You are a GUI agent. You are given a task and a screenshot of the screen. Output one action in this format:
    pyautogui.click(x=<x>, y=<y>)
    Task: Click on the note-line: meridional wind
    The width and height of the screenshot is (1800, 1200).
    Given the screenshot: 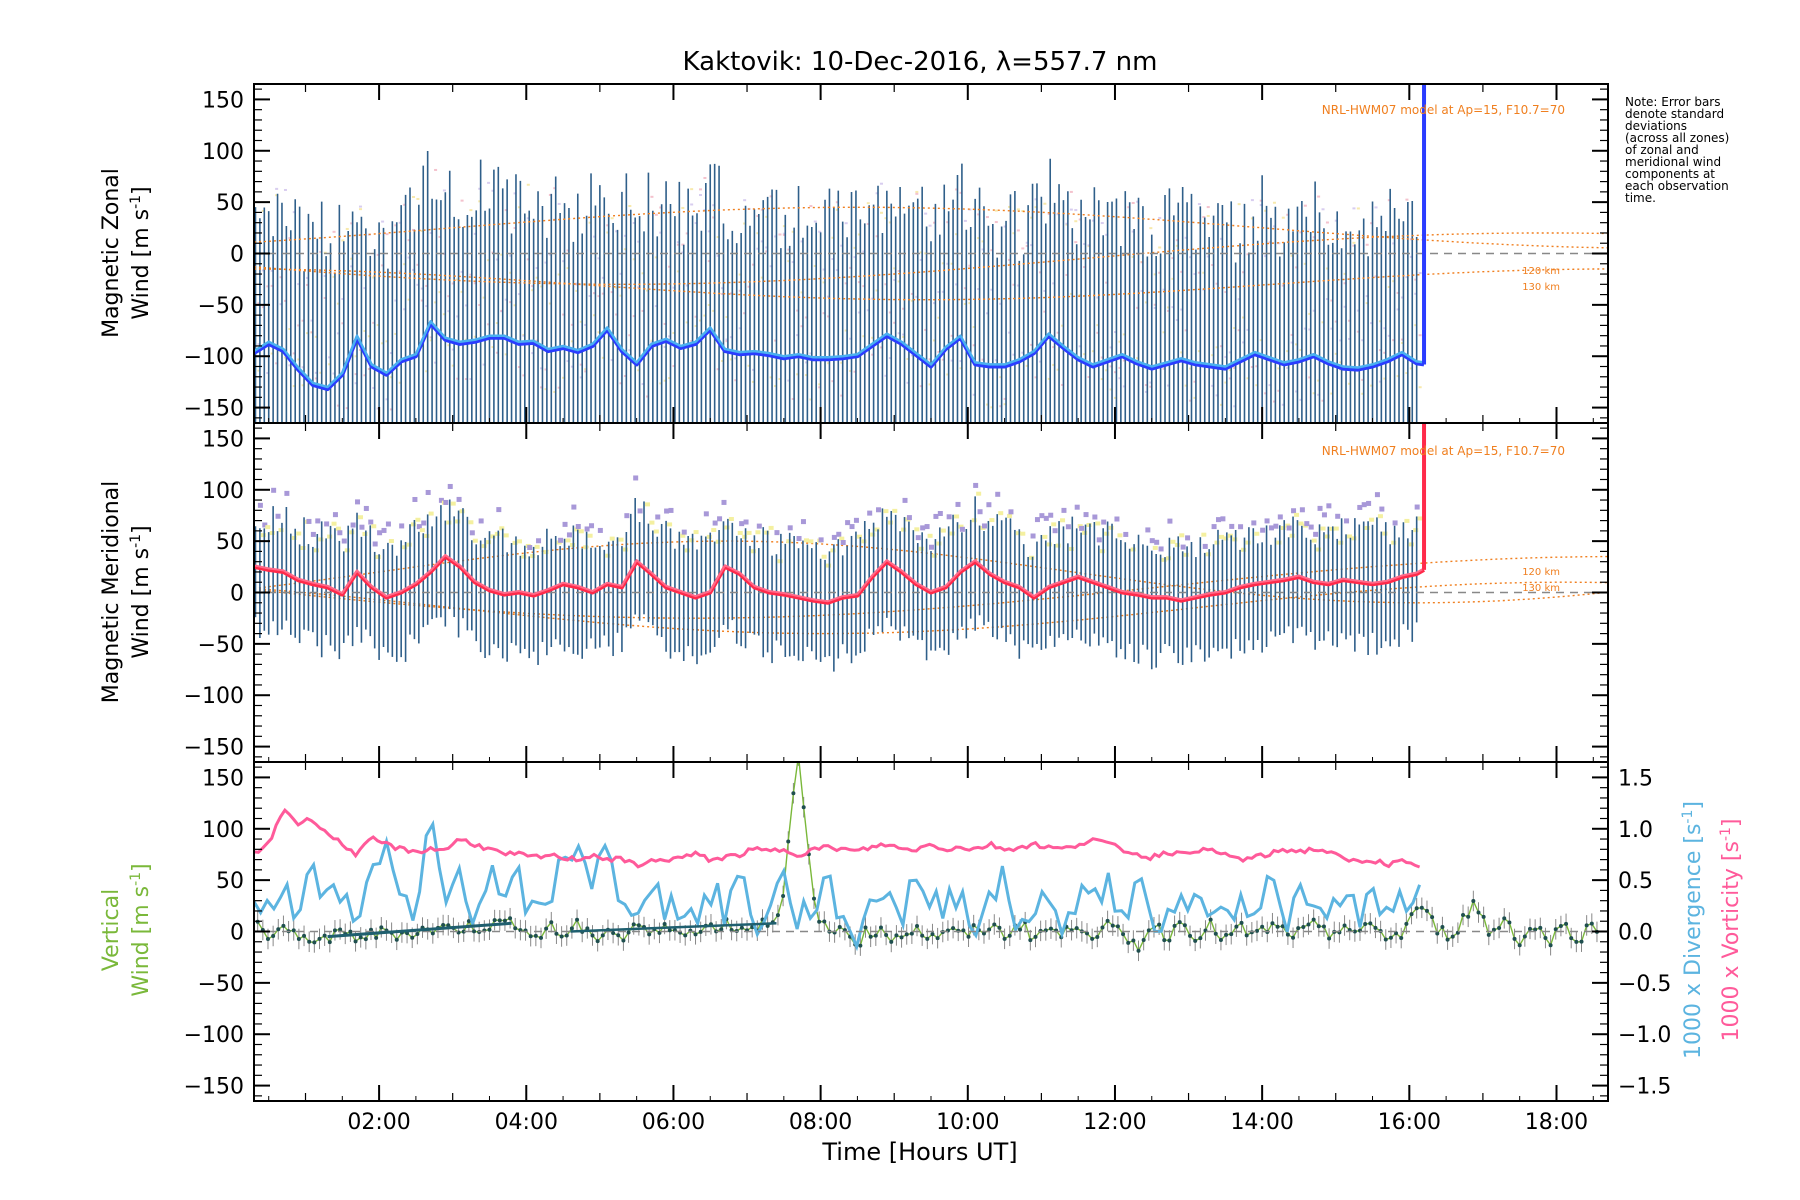 What is the action you would take?
    pyautogui.click(x=1673, y=162)
    